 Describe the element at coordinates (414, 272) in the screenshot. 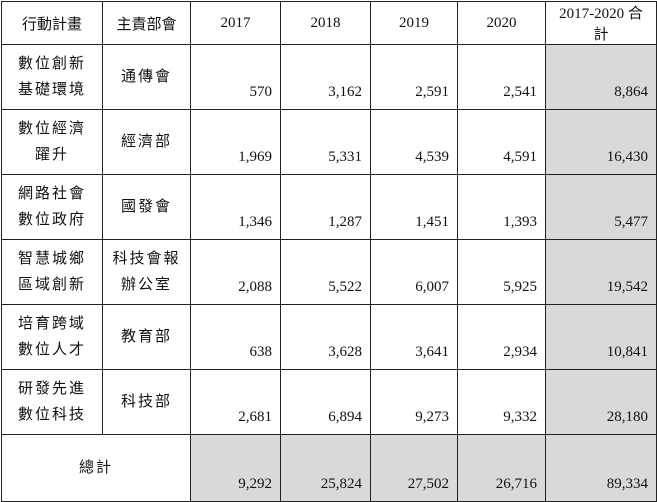

I see `value-cell: 6,007` at that location.